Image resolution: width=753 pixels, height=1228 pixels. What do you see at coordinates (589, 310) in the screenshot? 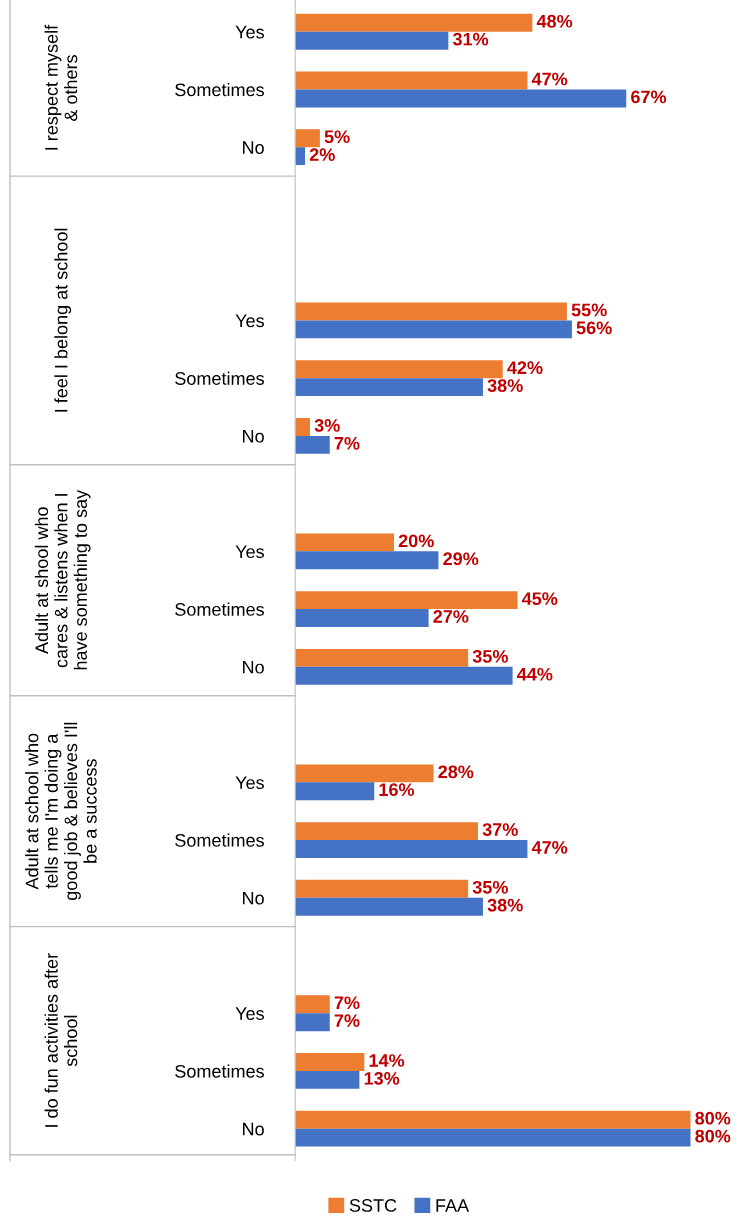
I see `data-label: 55%` at bounding box center [589, 310].